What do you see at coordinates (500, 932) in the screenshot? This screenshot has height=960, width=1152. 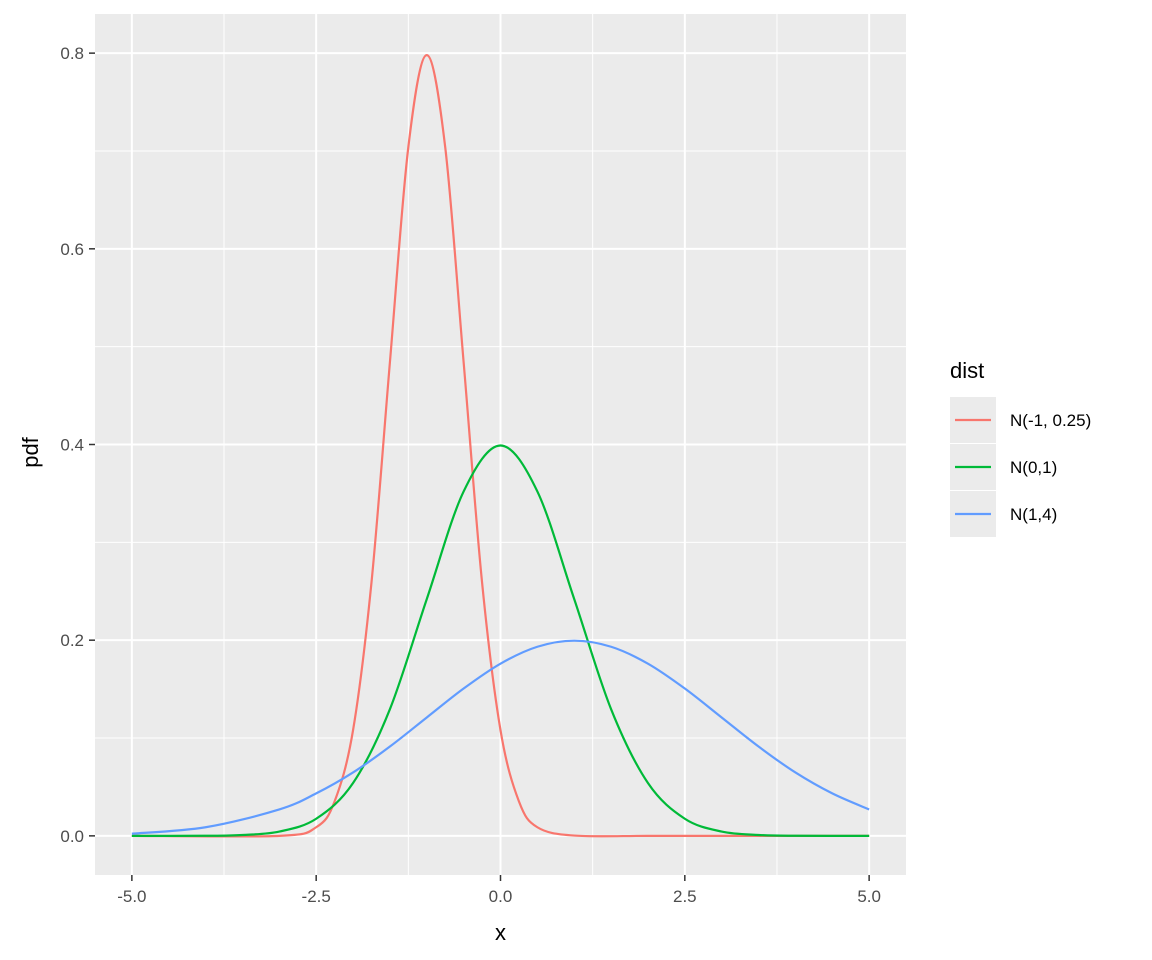 I see `x-axis-title: x` at bounding box center [500, 932].